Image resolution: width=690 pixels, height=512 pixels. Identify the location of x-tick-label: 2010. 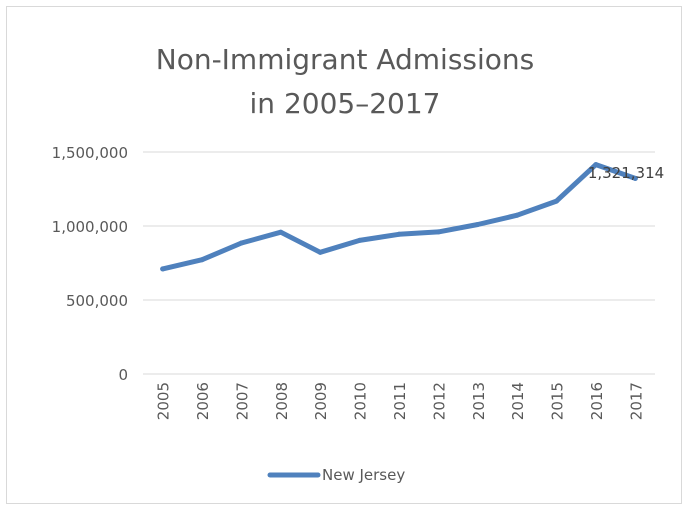
(361, 401).